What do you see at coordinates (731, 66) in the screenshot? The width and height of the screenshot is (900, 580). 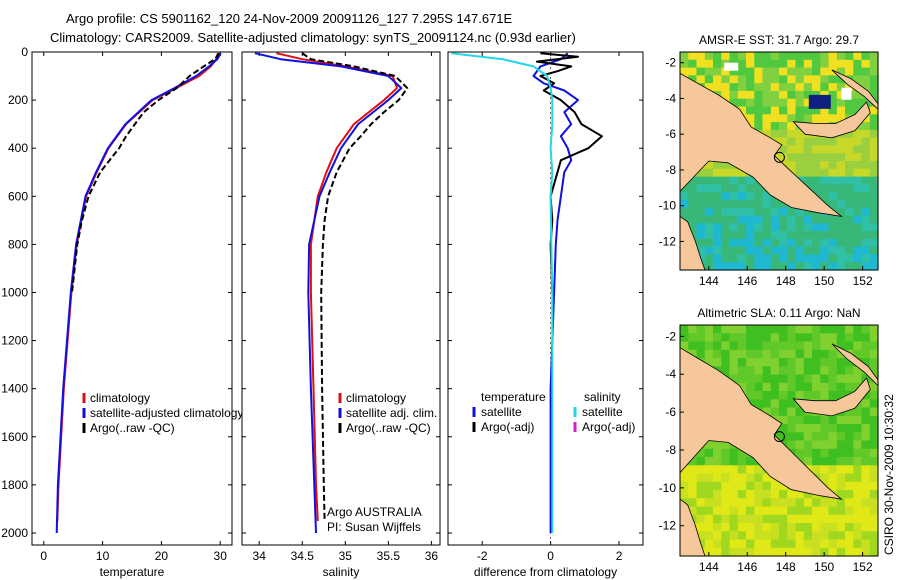 I see `sst-nodata-patch` at bounding box center [731, 66].